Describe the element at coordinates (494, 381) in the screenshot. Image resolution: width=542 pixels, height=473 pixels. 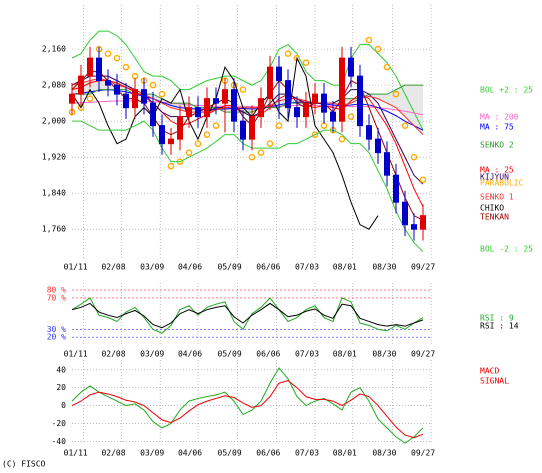
I see `legend-label: SIGNAL` at that location.